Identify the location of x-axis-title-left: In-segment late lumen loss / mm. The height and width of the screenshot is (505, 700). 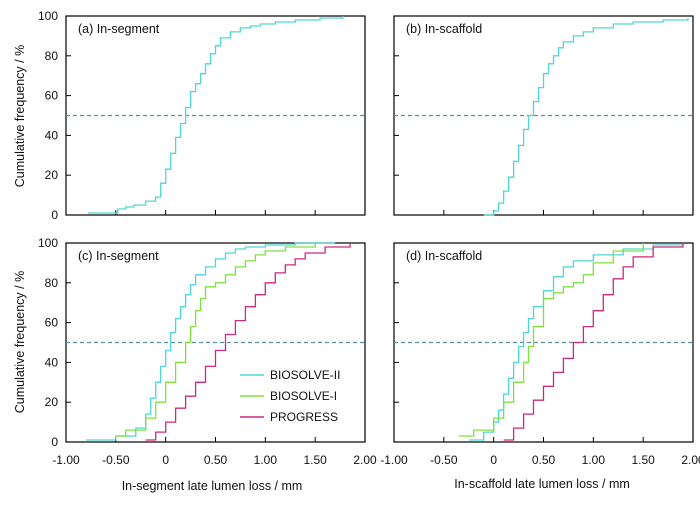
(212, 486).